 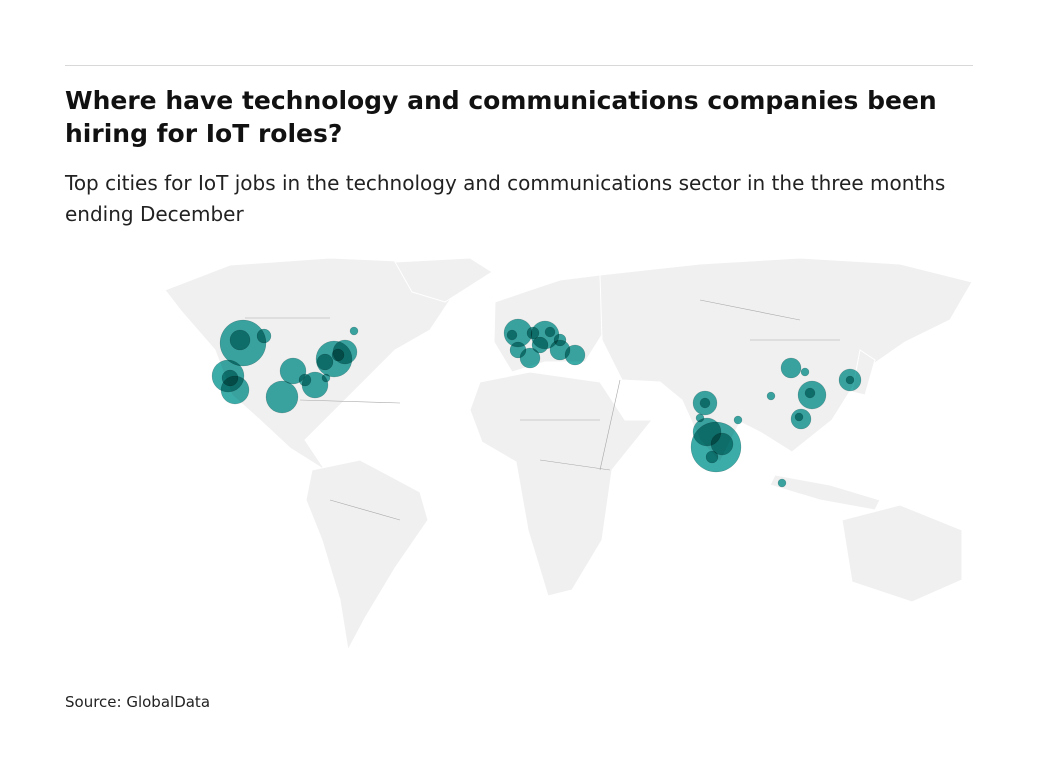 What do you see at coordinates (367, 555) in the screenshot?
I see `landmass-south-america` at bounding box center [367, 555].